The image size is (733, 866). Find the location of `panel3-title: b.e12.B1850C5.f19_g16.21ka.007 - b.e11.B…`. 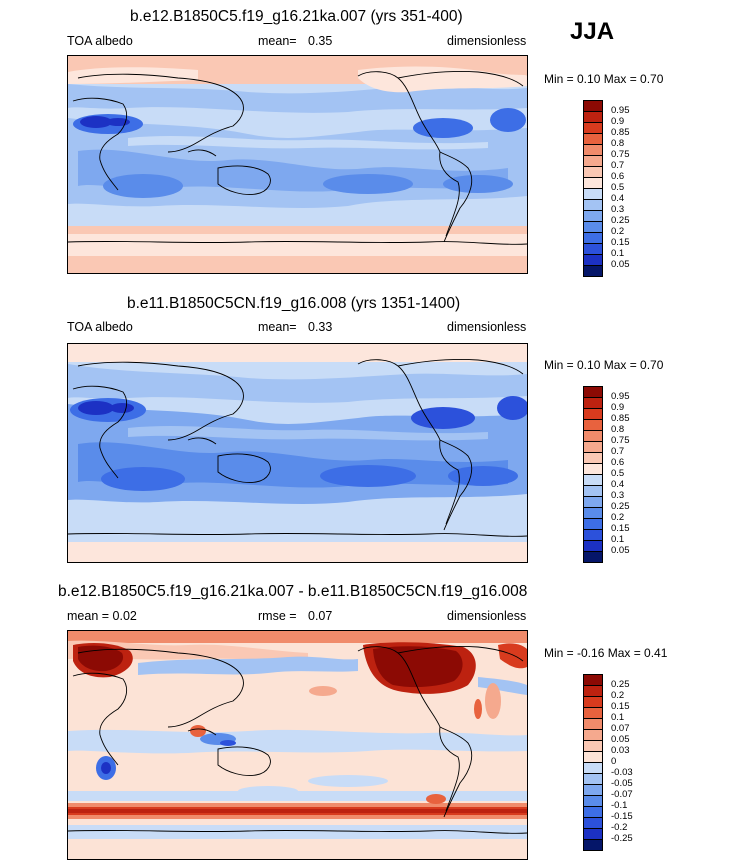

panel3-title: b.e12.B1850C5.f19_g16.21ka.007 - b.e11.B… is located at coordinates (293, 591).